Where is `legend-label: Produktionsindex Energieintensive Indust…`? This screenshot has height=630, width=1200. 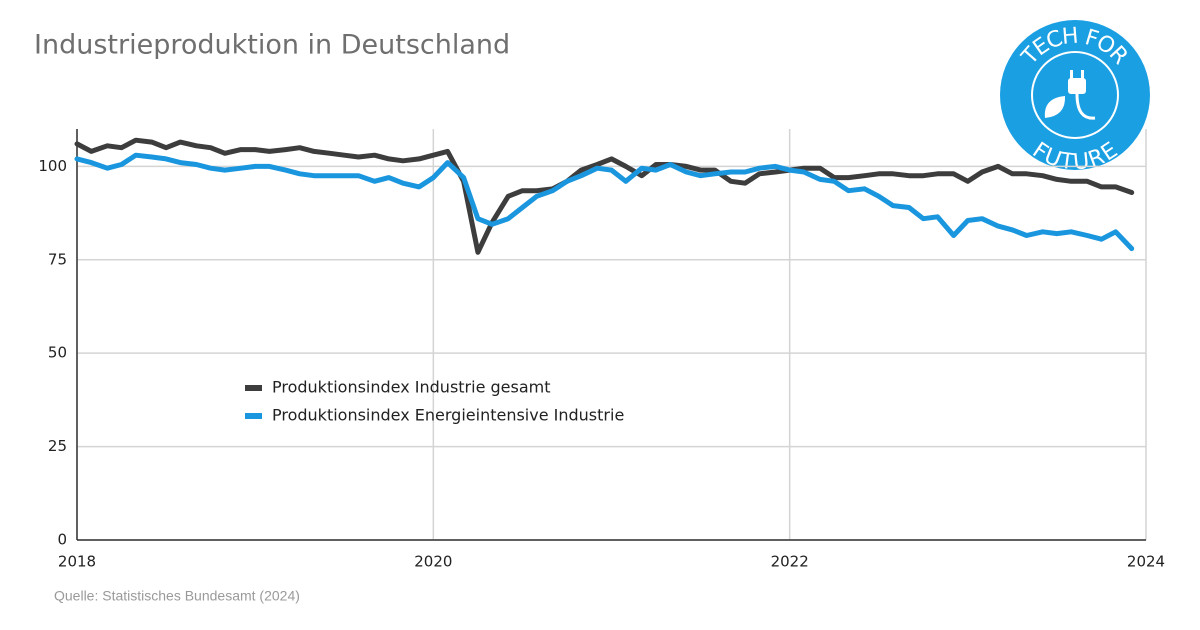
legend-label: Produktionsindex Energieintensive Indust… is located at coordinates (448, 415).